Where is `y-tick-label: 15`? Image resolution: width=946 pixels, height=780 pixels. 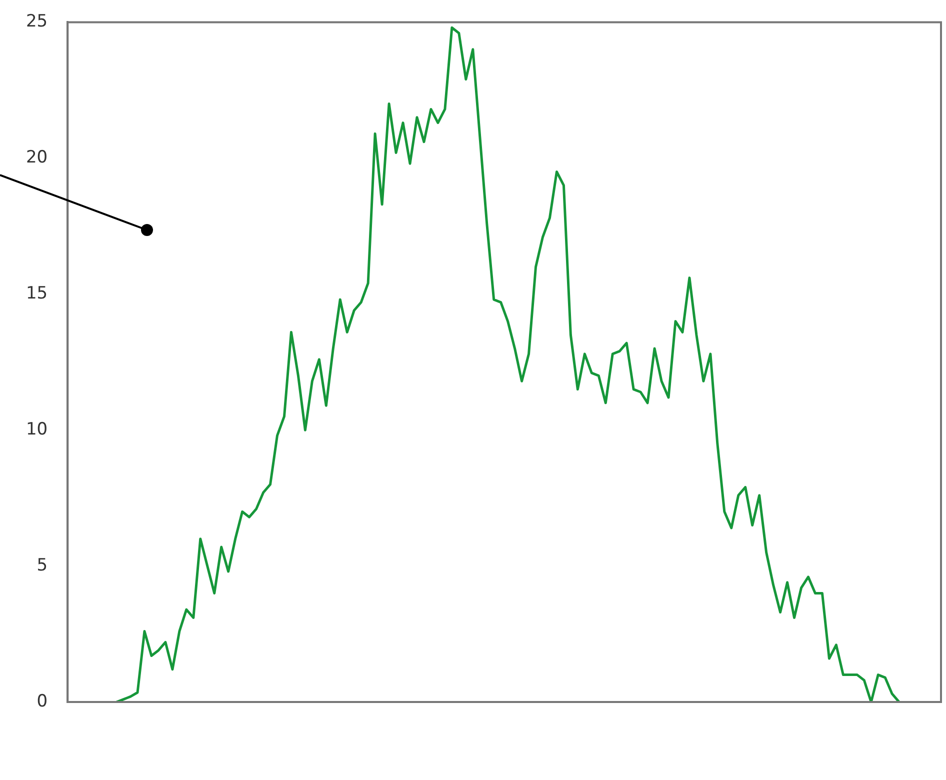
y-tick-label: 15 is located at coordinates (37, 294).